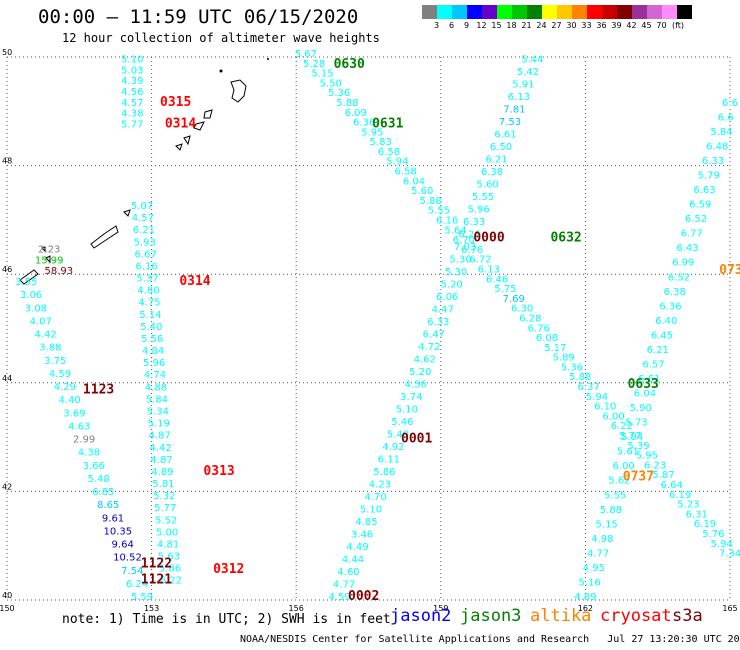 The width and height of the screenshot is (740, 650). What do you see at coordinates (638, 477) in the screenshot?
I see `pass-time-label: 0737` at bounding box center [638, 477].